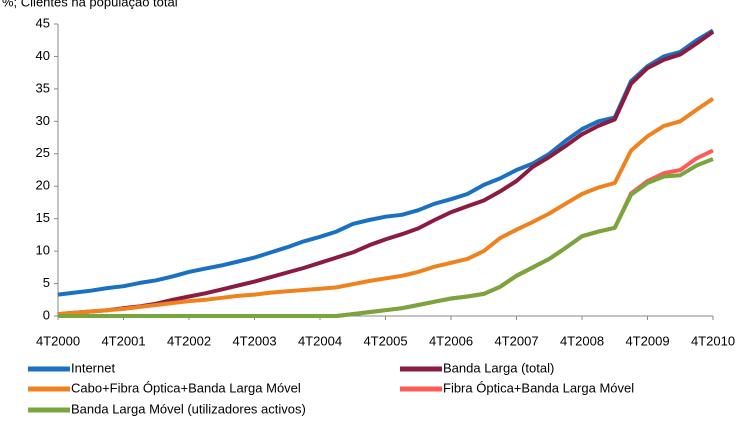 The height and width of the screenshot is (423, 740). What do you see at coordinates (186, 387) in the screenshot?
I see `legend-label: Cabo+Fibra Óptica+Banda Larga Móvel` at bounding box center [186, 387].